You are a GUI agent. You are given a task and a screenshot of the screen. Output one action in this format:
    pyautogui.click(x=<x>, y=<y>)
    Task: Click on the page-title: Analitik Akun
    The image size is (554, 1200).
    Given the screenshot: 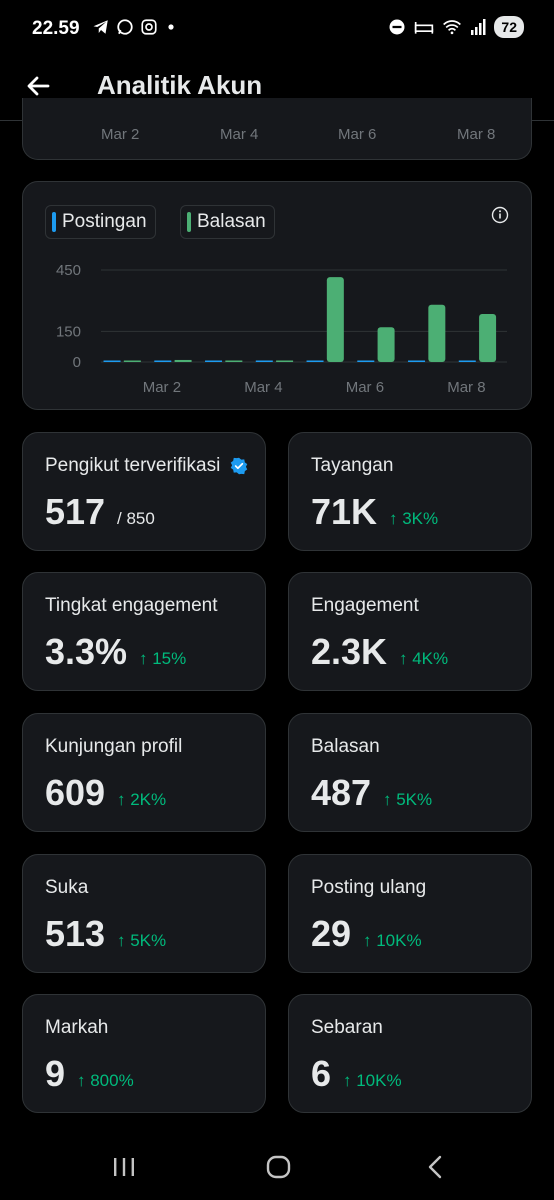 What is the action you would take?
    pyautogui.click(x=180, y=85)
    